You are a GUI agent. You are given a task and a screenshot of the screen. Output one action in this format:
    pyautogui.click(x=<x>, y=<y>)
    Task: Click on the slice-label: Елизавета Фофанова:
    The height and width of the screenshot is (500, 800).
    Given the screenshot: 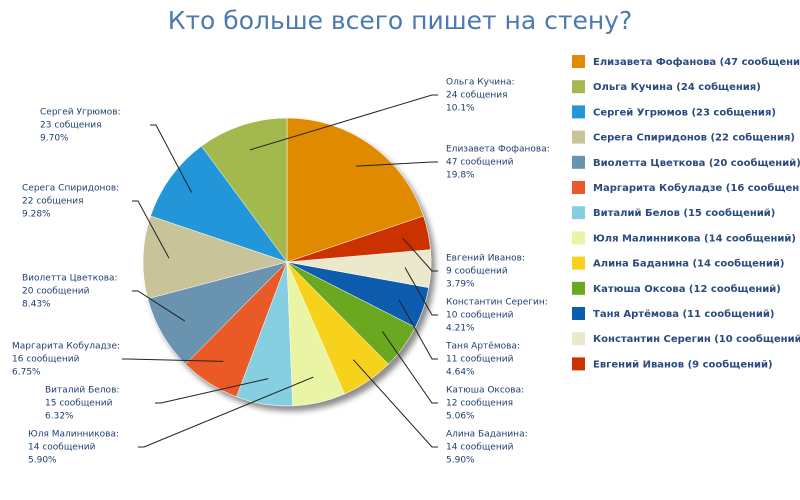 What is the action you would take?
    pyautogui.click(x=498, y=150)
    